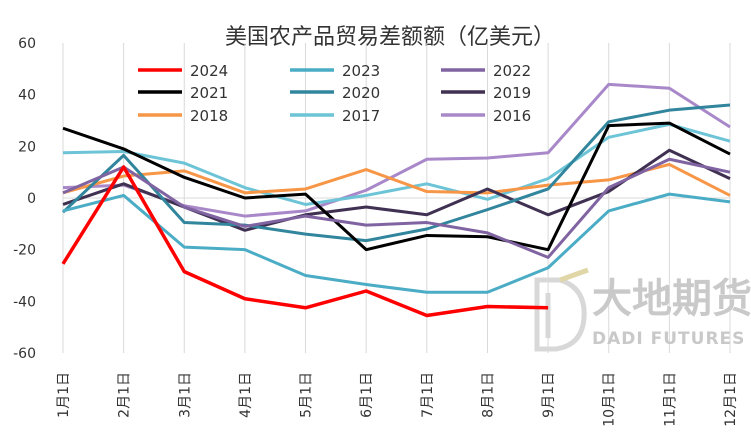 The height and width of the screenshot is (439, 751). I want to click on x-tick-label: 12月1日, so click(731, 399).